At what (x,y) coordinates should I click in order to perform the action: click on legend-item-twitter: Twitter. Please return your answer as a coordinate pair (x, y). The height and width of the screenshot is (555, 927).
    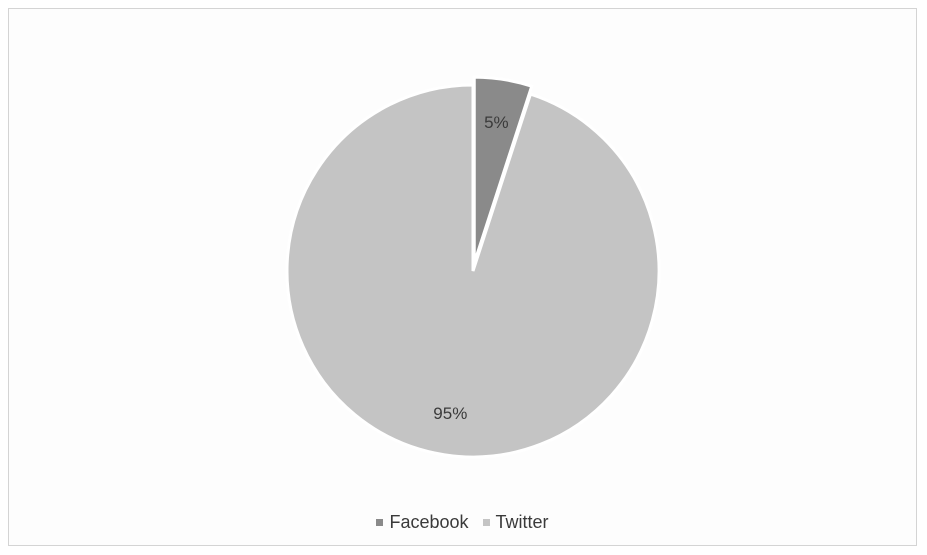
    Looking at the image, I should click on (515, 522).